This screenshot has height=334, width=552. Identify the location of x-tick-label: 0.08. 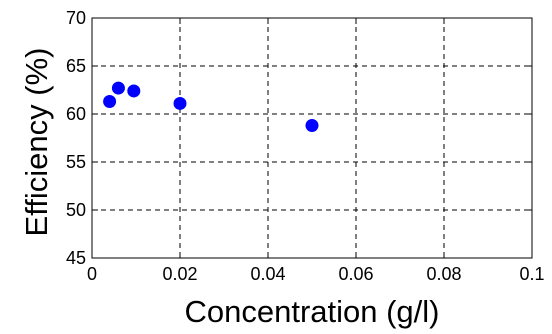
(443, 274).